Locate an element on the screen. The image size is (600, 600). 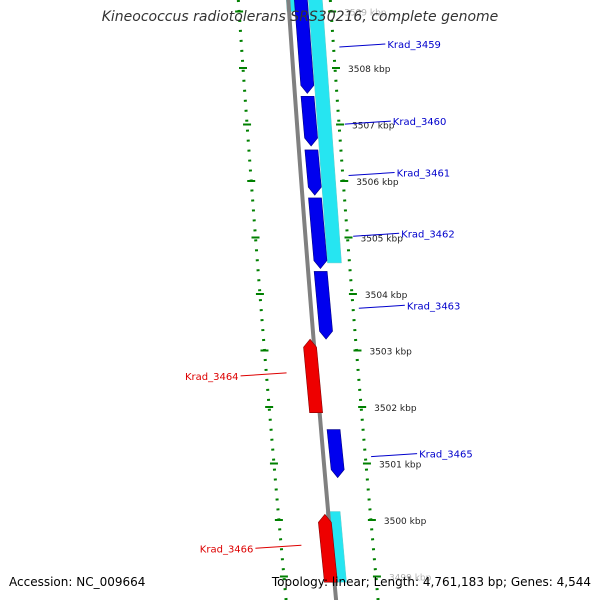
scale-tick-label: 3505 kbp is located at coordinates (382, 240).